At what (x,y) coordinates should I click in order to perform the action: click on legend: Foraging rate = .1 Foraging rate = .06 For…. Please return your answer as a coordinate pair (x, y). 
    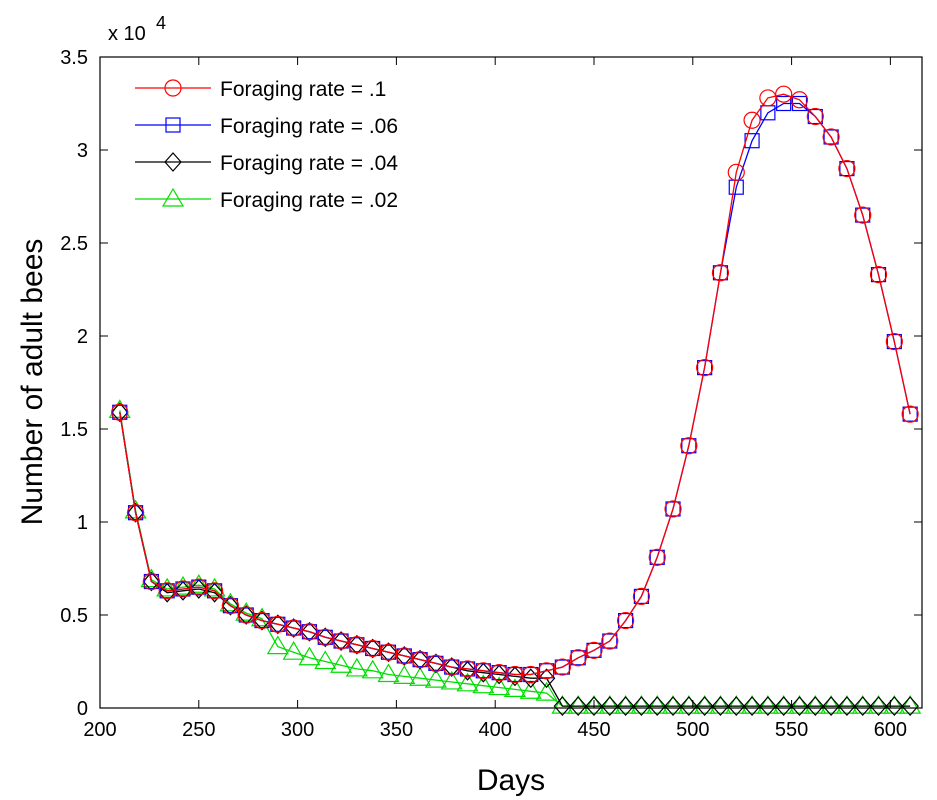
    Looking at the image, I should click on (266, 145).